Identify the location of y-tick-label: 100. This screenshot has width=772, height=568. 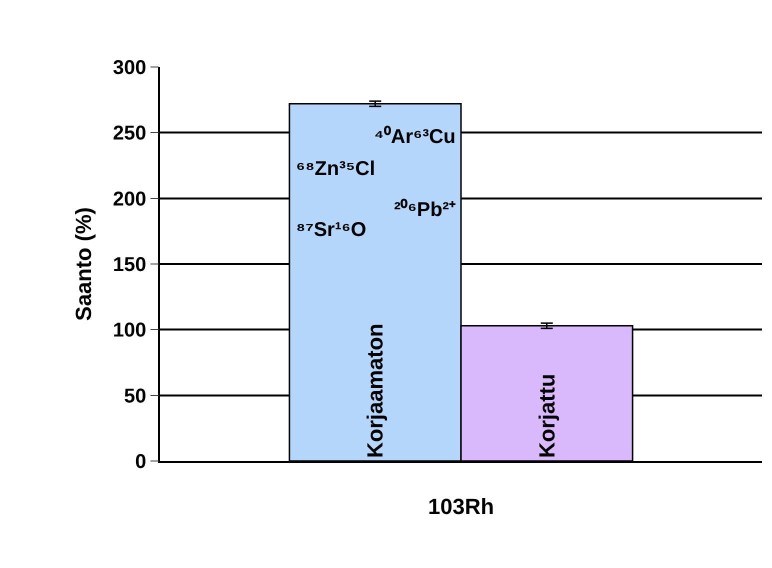
(129, 331).